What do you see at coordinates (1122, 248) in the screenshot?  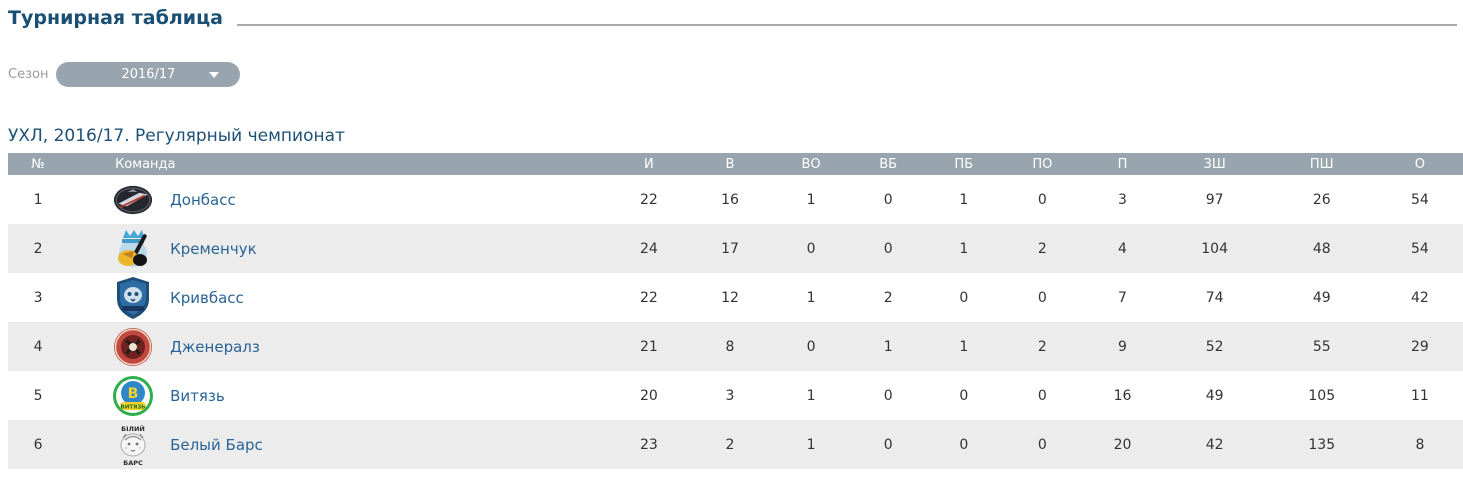 I see `stat-cell: 4` at bounding box center [1122, 248].